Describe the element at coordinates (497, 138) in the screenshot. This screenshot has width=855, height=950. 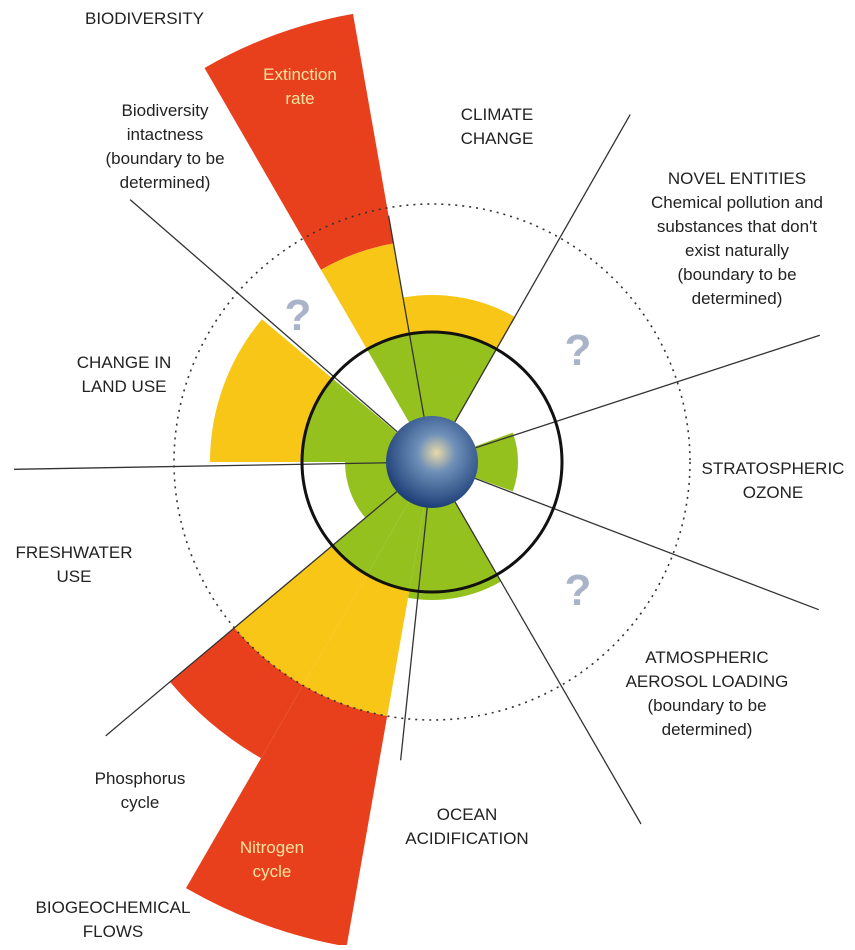
I see `label: CHANGE` at that location.